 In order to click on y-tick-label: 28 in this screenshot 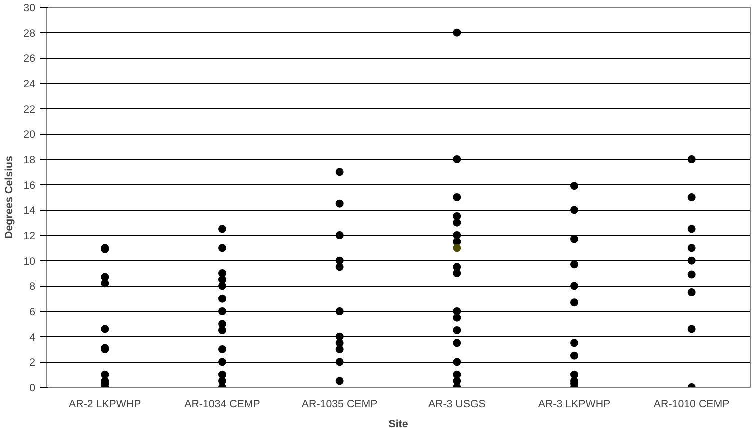, I will do `click(30, 34)`.